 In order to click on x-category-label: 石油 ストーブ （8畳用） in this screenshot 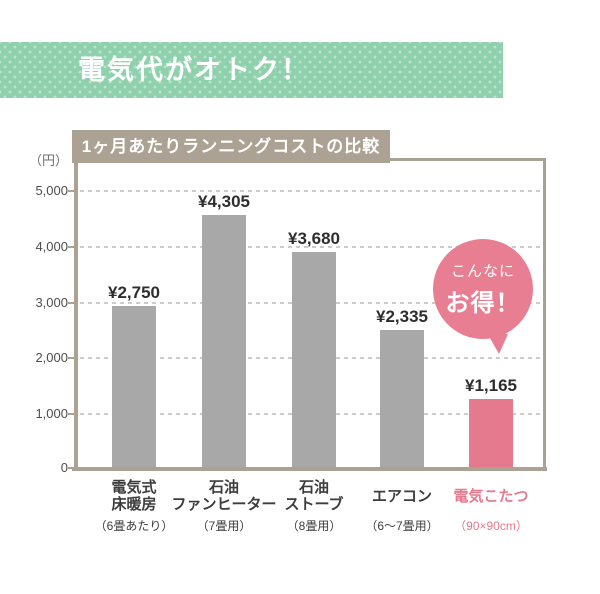, I will do `click(314, 506)`.